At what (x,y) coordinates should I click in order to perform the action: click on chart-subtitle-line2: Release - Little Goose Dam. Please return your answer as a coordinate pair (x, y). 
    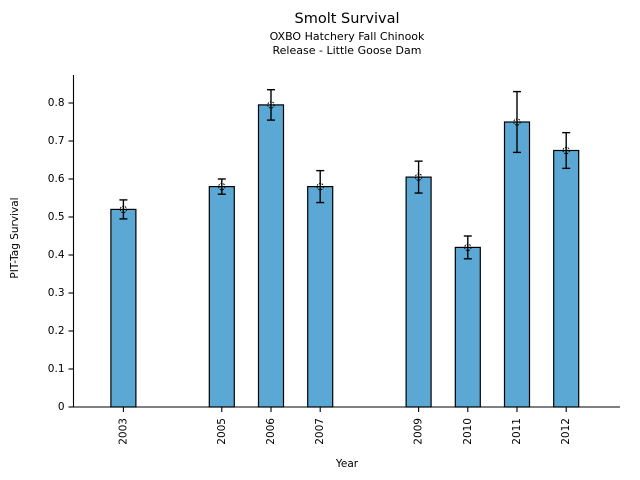
    Looking at the image, I should click on (347, 50).